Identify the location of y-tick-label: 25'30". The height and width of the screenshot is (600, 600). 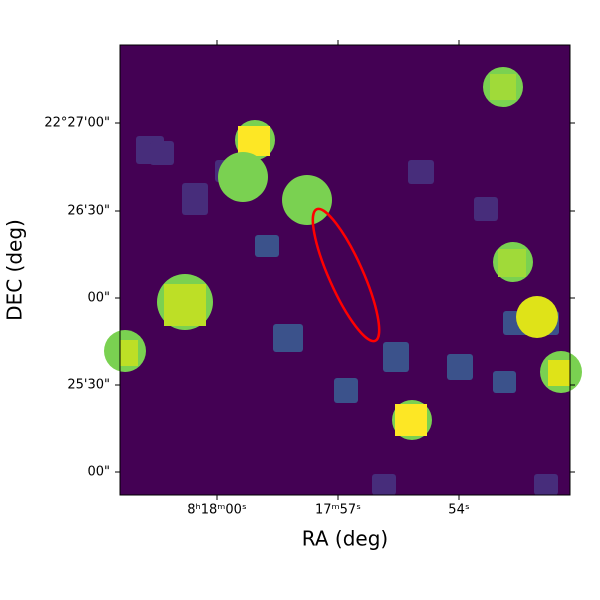
(88, 385).